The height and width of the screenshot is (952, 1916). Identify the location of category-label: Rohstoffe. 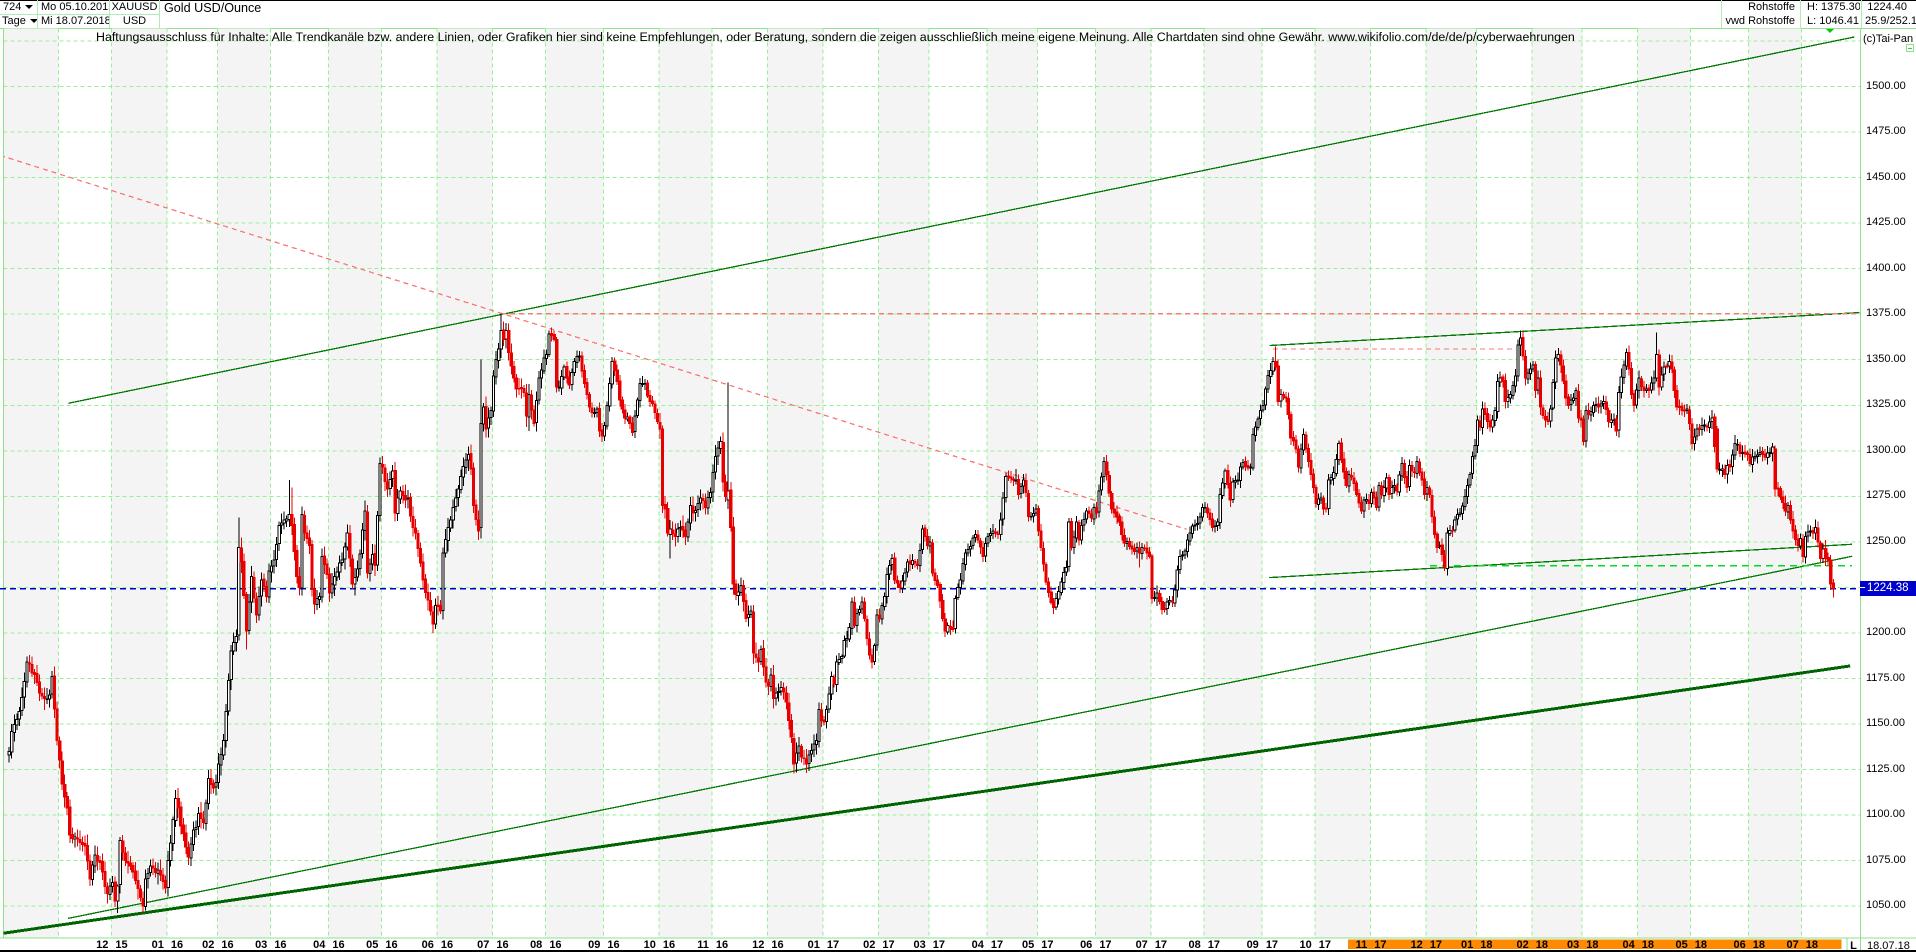
(1760, 7).